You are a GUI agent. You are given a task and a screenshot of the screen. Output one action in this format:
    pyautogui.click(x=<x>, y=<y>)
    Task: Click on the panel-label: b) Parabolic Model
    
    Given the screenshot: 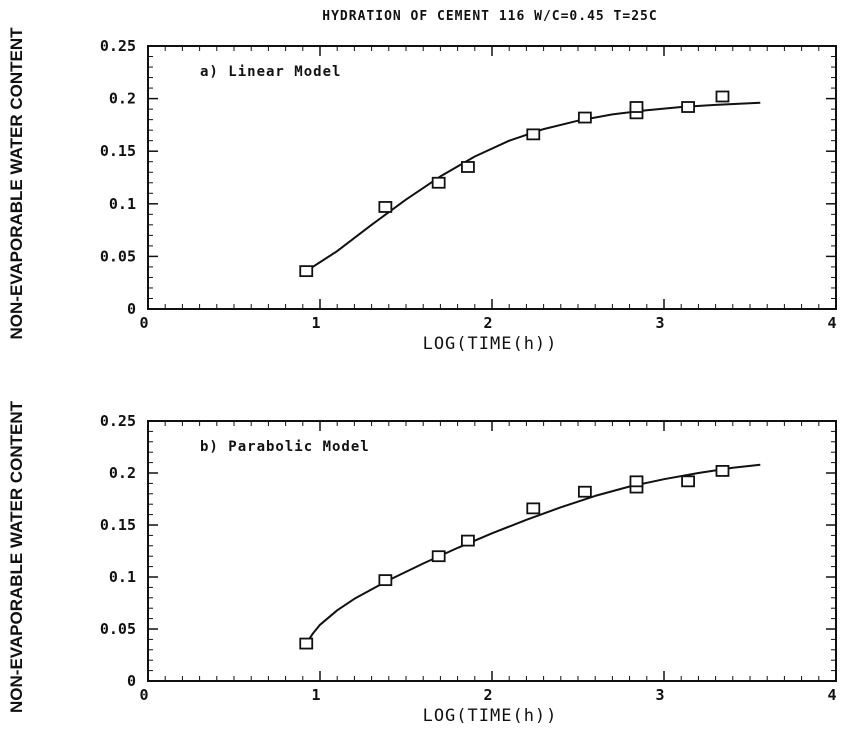 What is the action you would take?
    pyautogui.click(x=285, y=447)
    